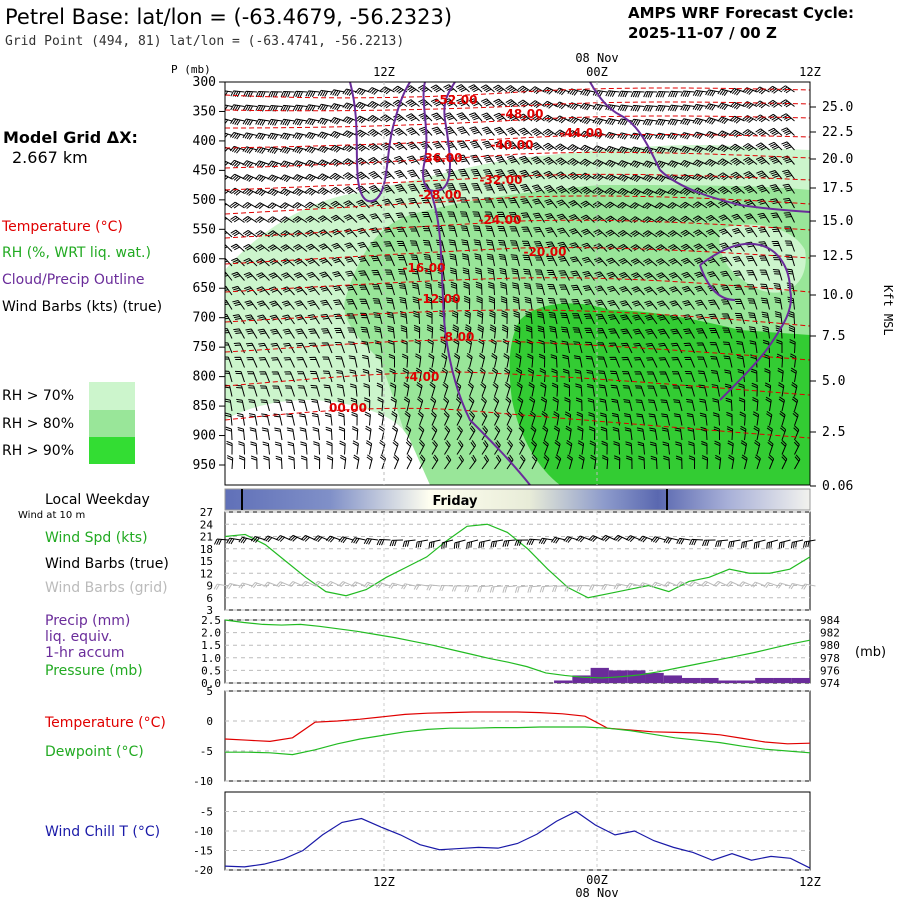  I want to click on temperature-contour-label: -36.00, so click(441, 158).